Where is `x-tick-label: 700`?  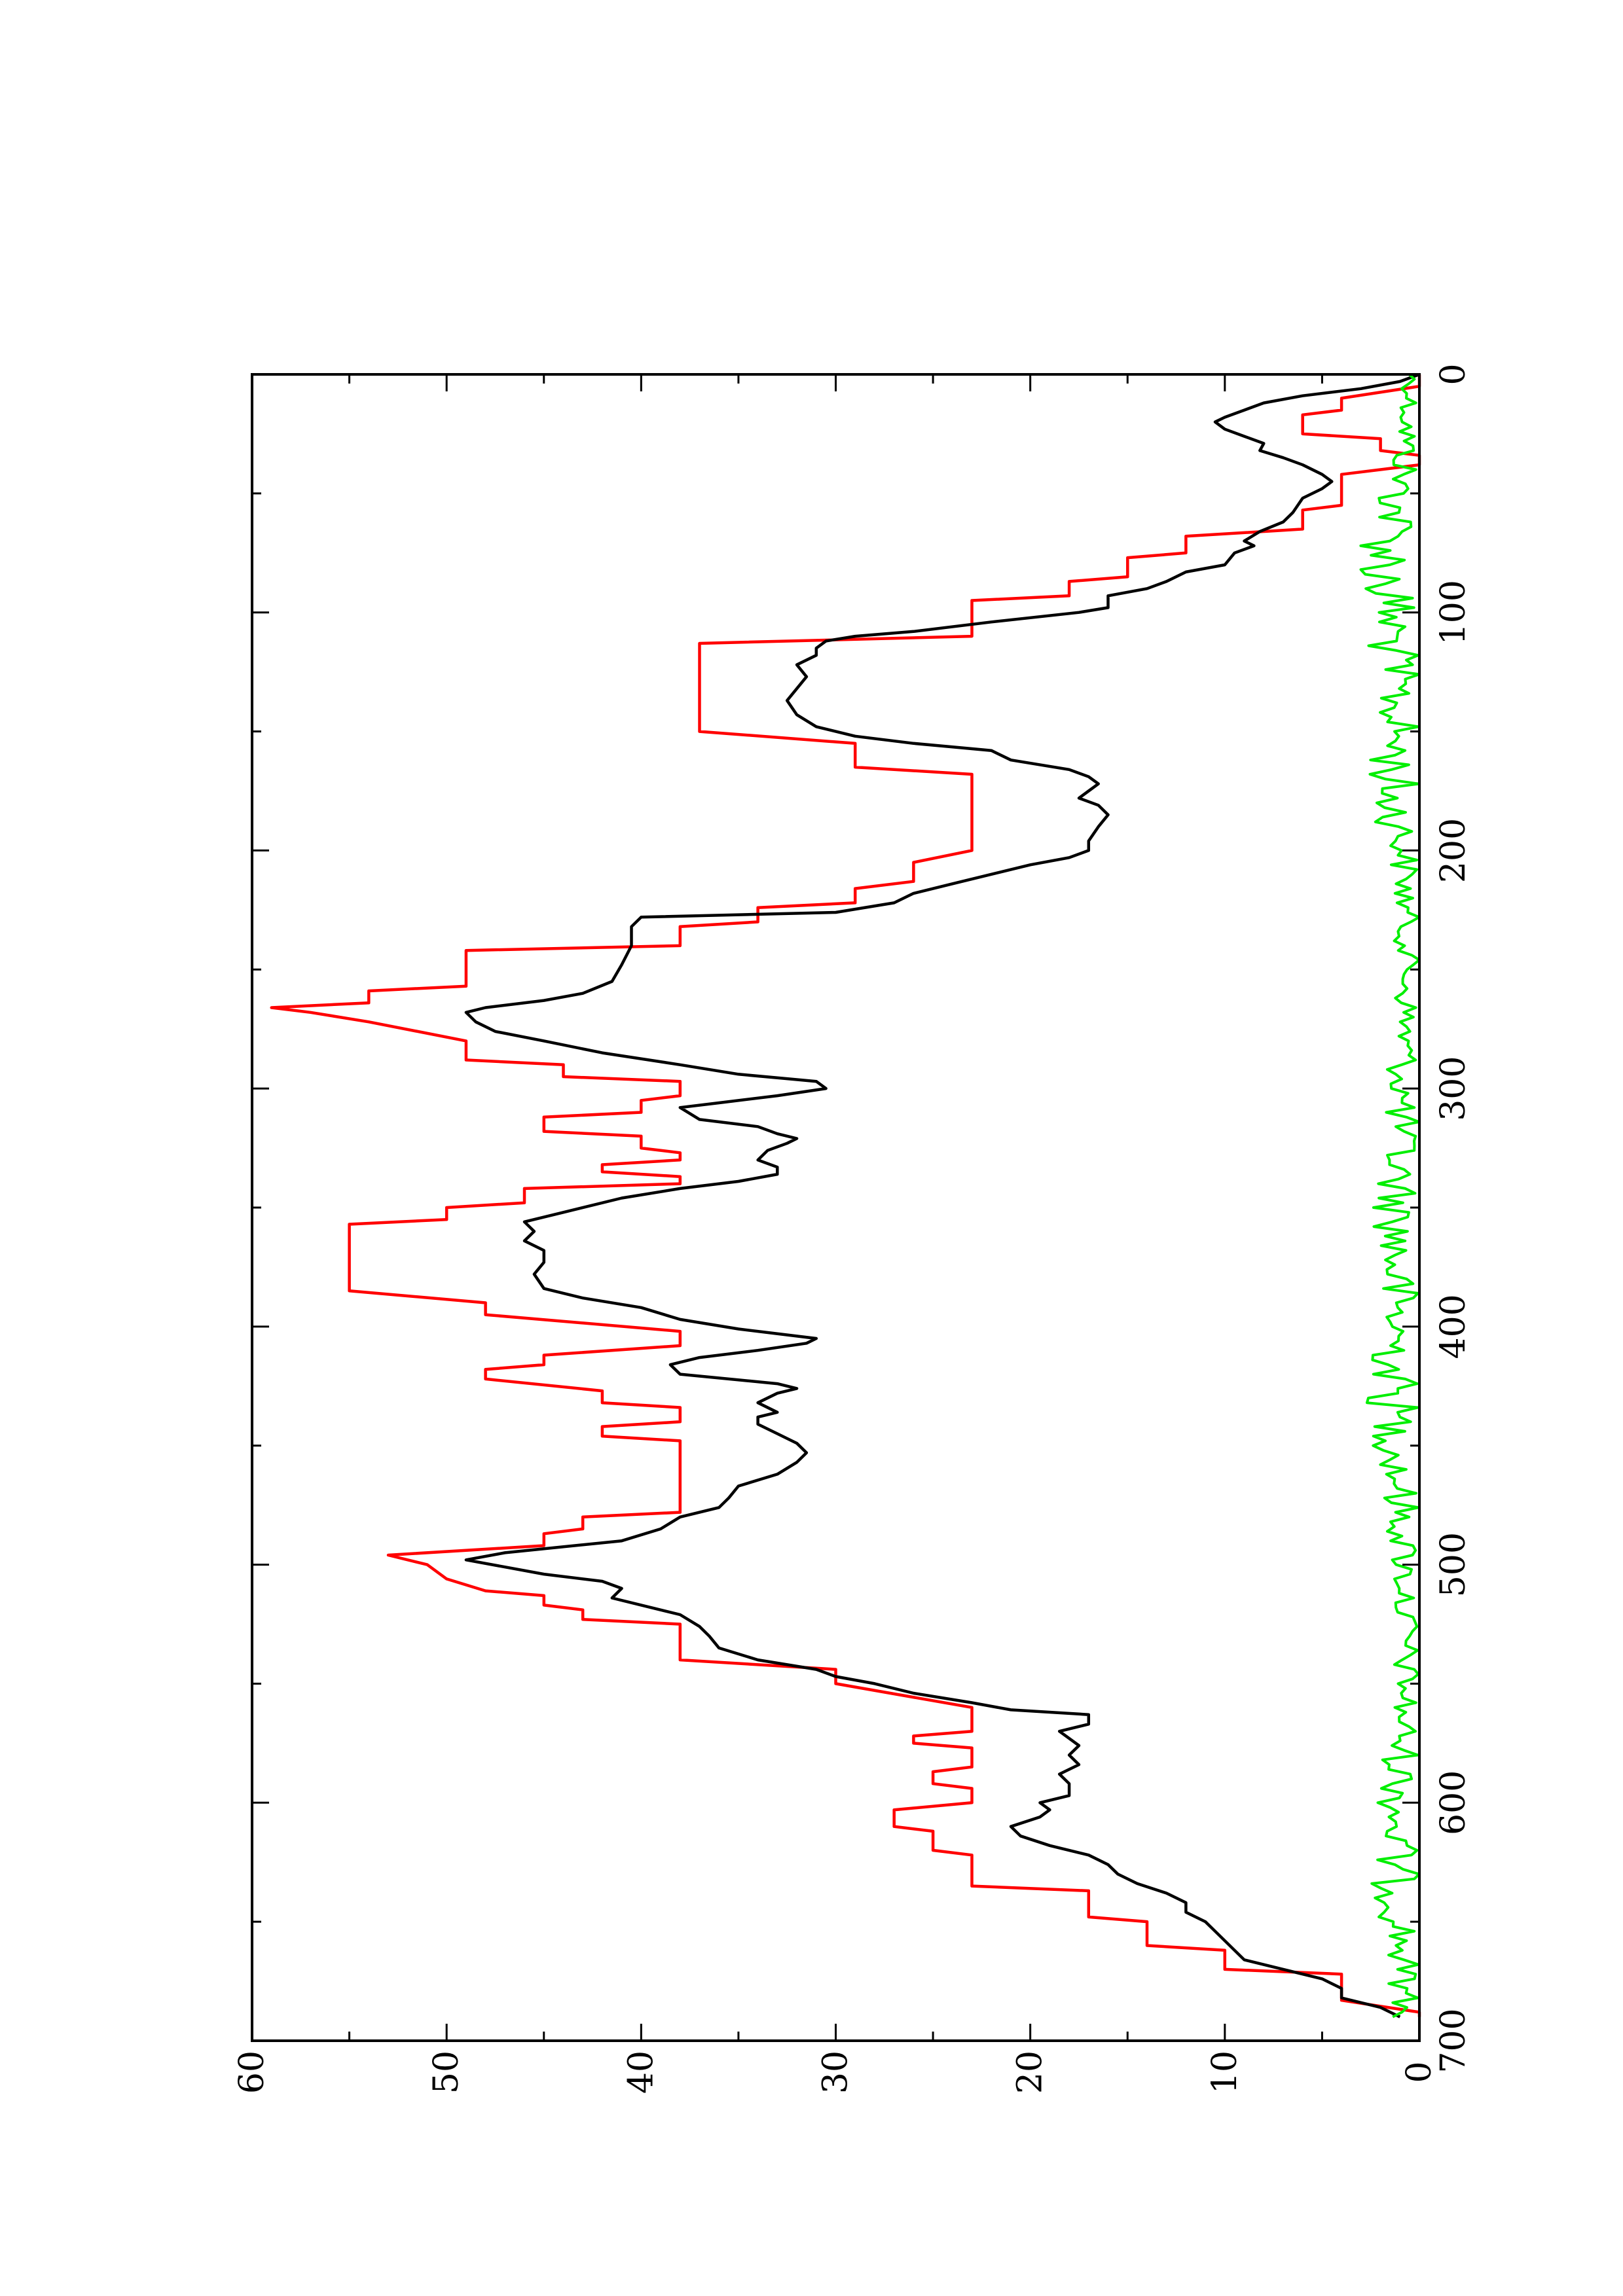 x-tick-label: 700 is located at coordinates (1453, 2040).